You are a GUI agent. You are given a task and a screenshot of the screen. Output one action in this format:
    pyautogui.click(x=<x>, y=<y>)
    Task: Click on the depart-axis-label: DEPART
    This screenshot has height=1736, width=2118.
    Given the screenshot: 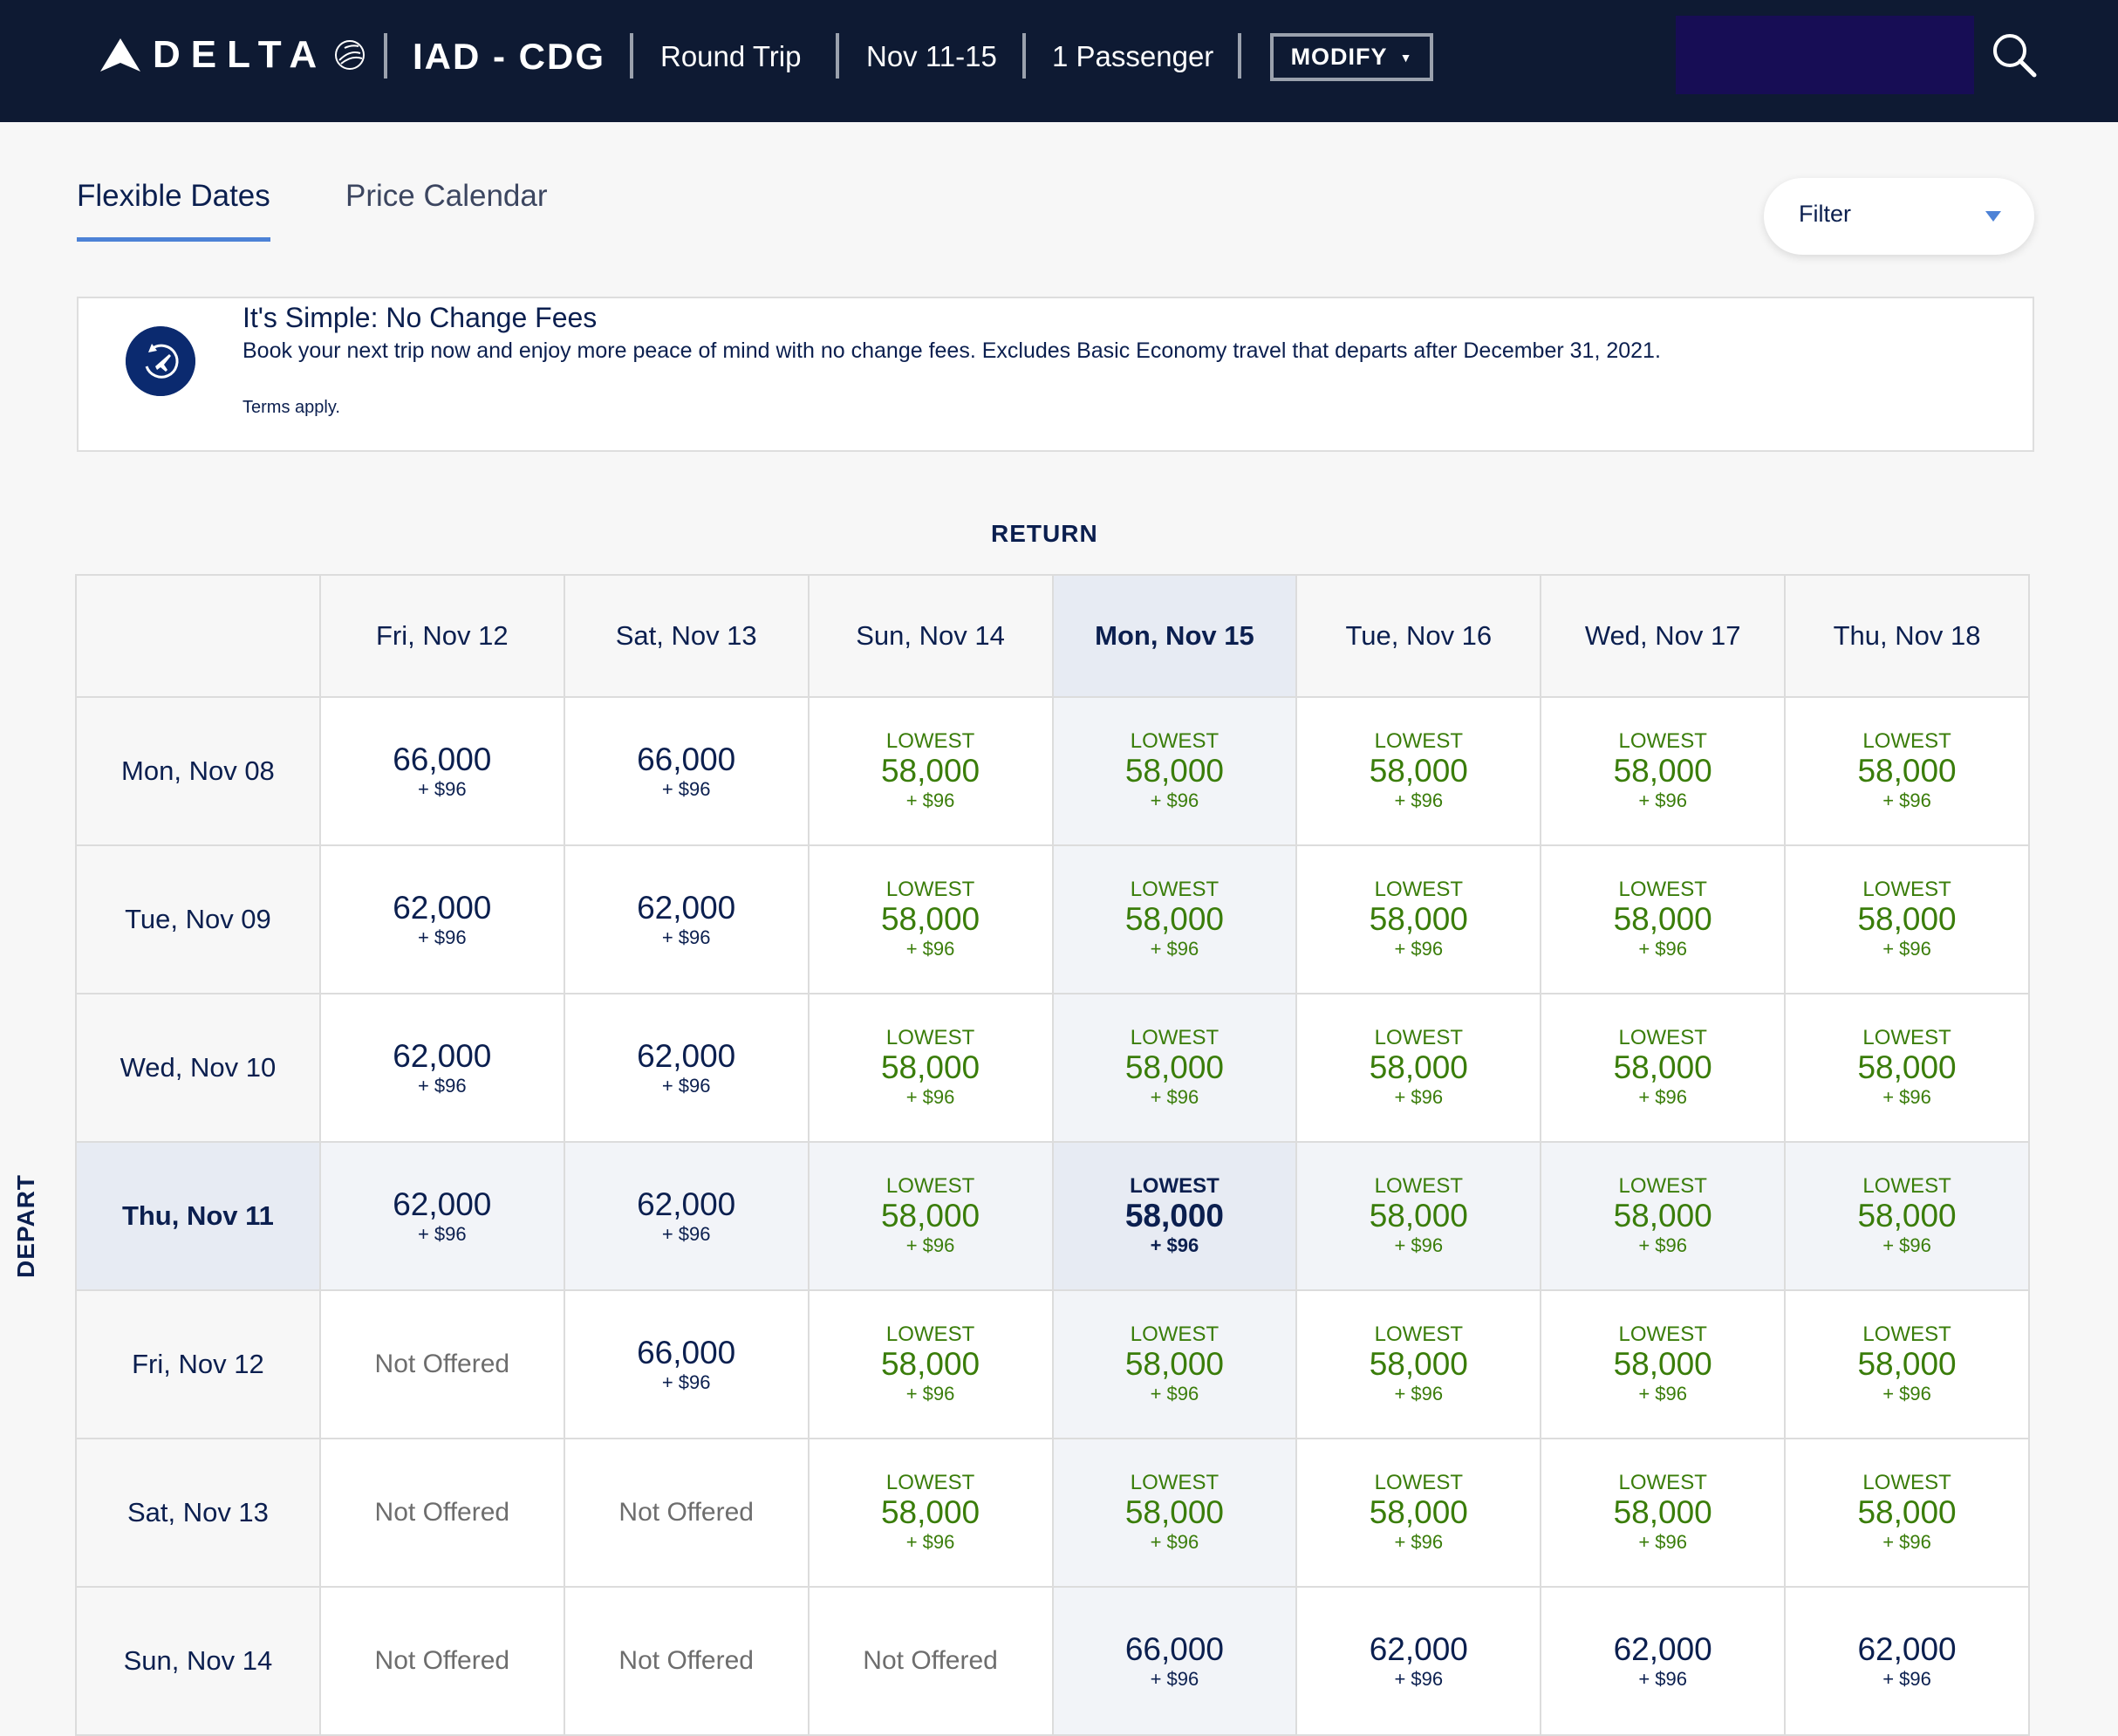 What is the action you would take?
    pyautogui.click(x=25, y=1225)
    